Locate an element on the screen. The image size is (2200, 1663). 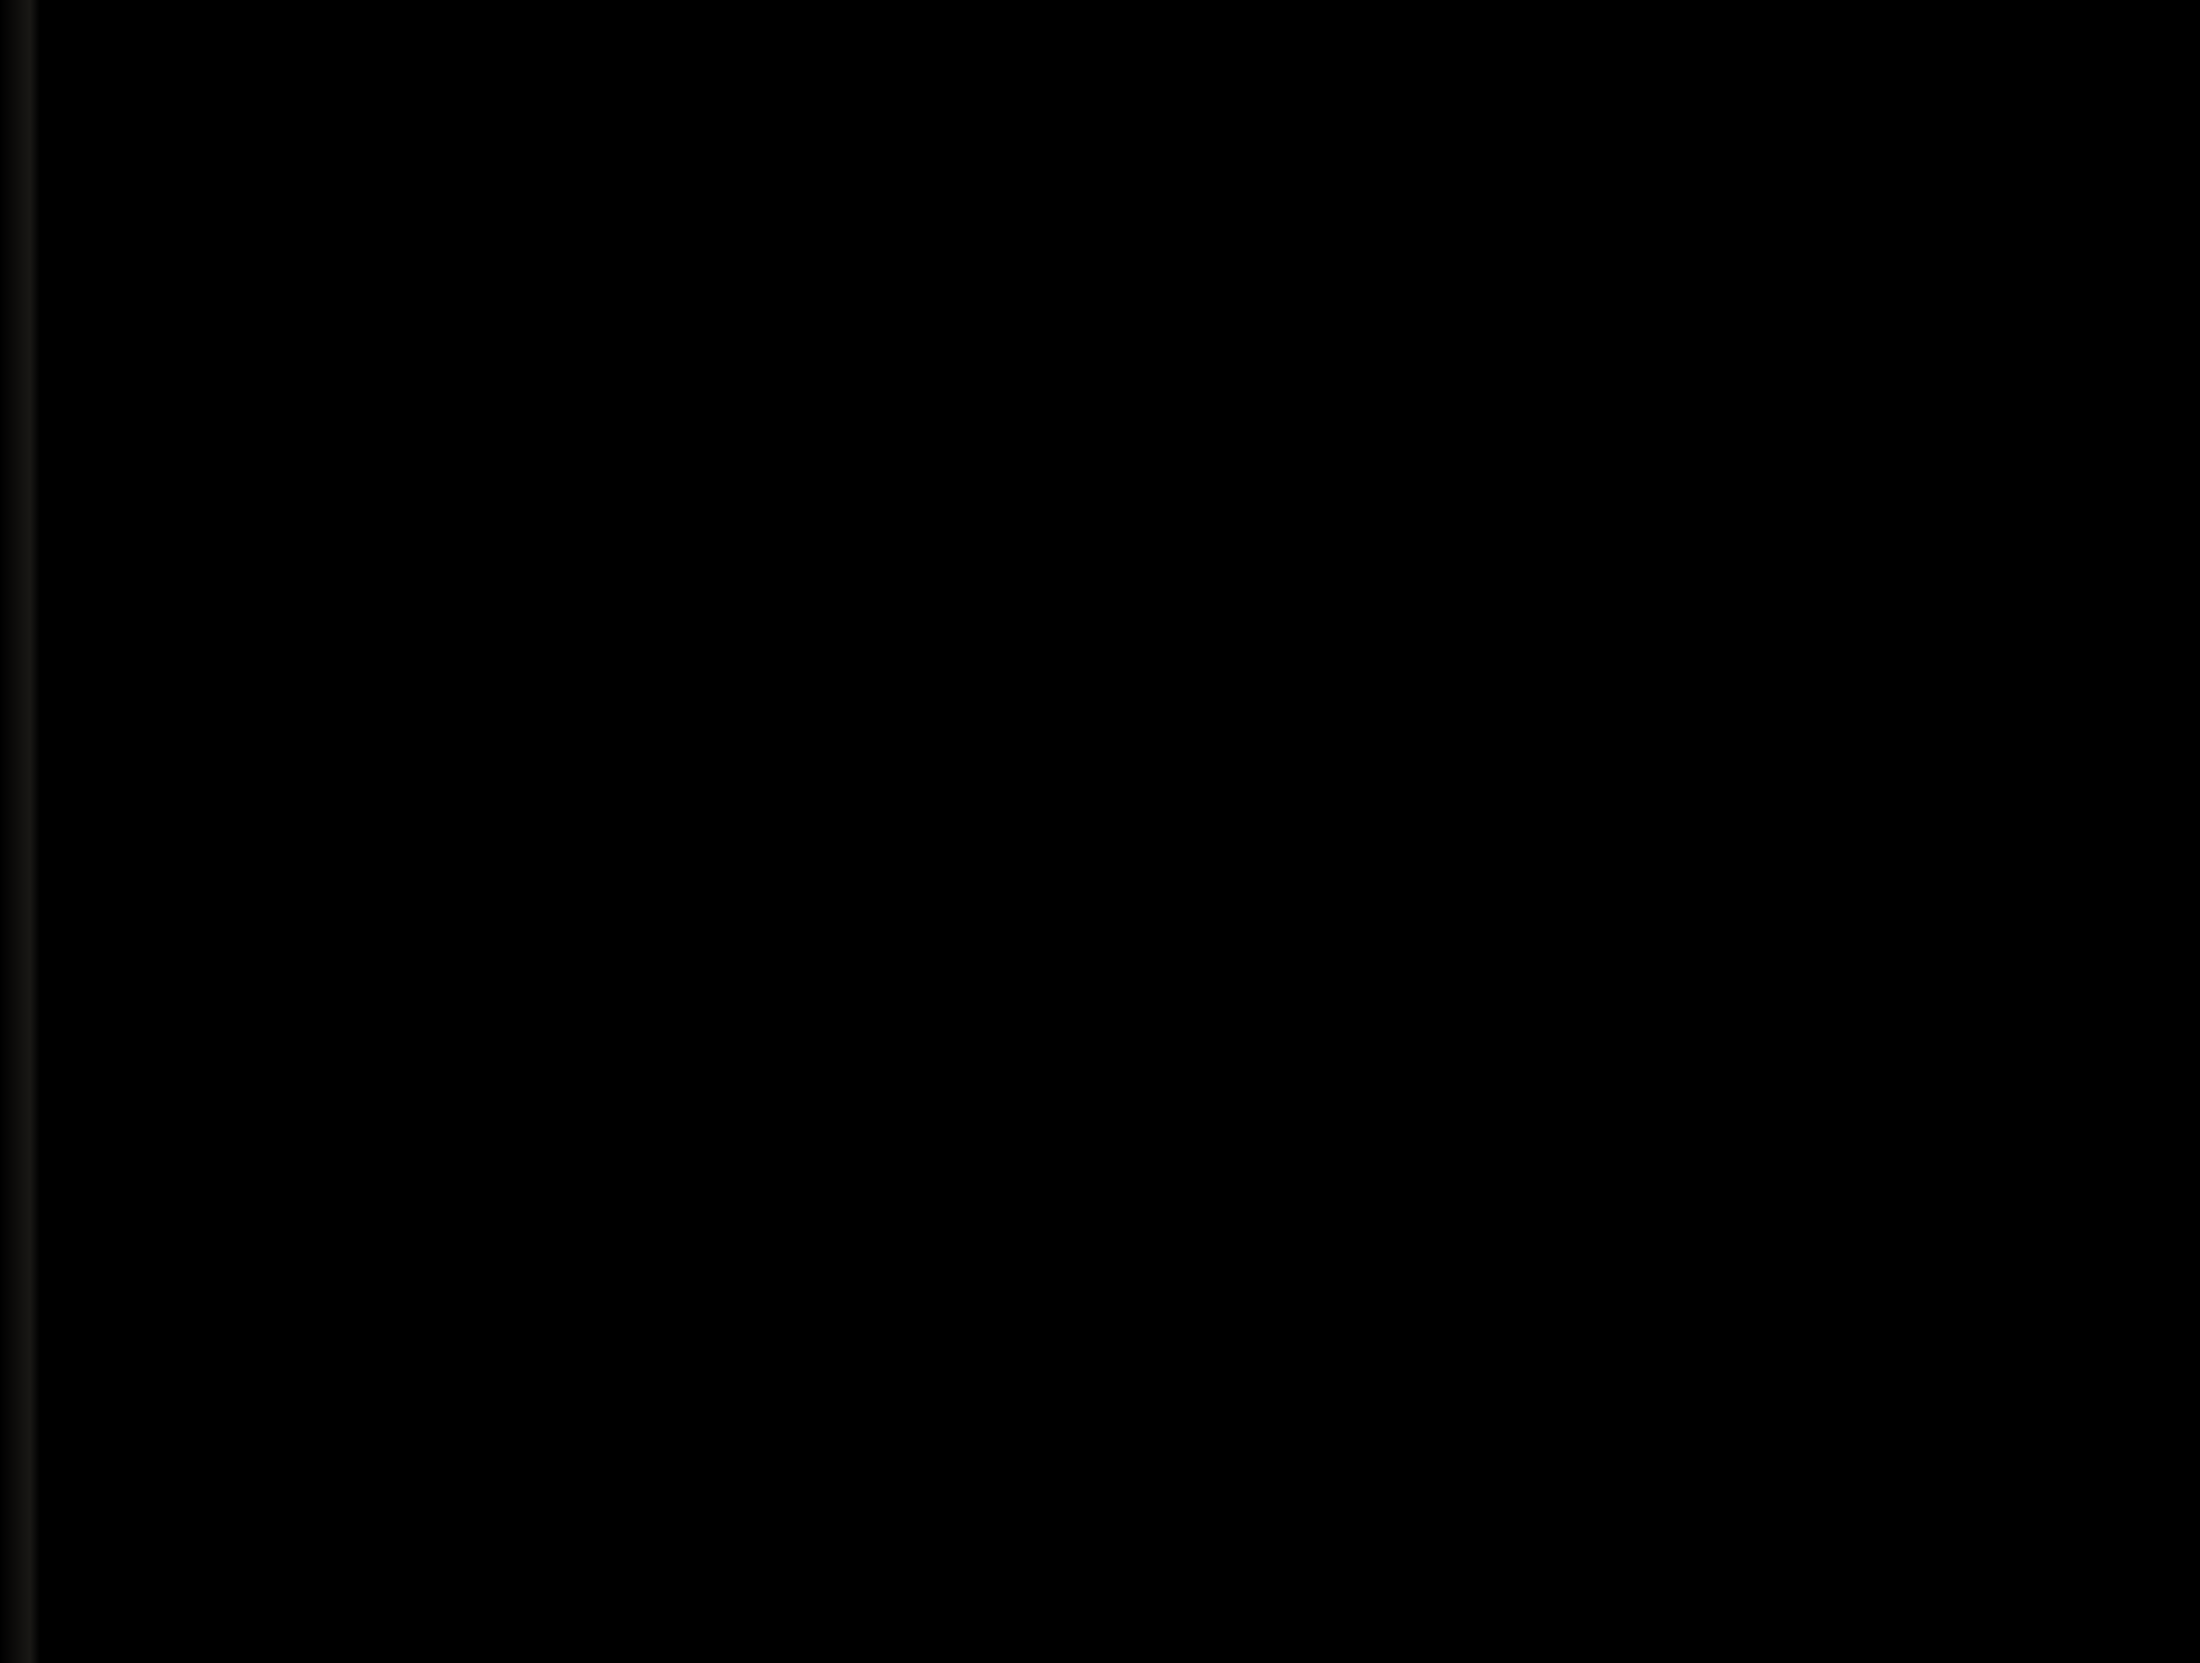
departure-note: 73 p. 313 is located at coordinates (1956, 780).